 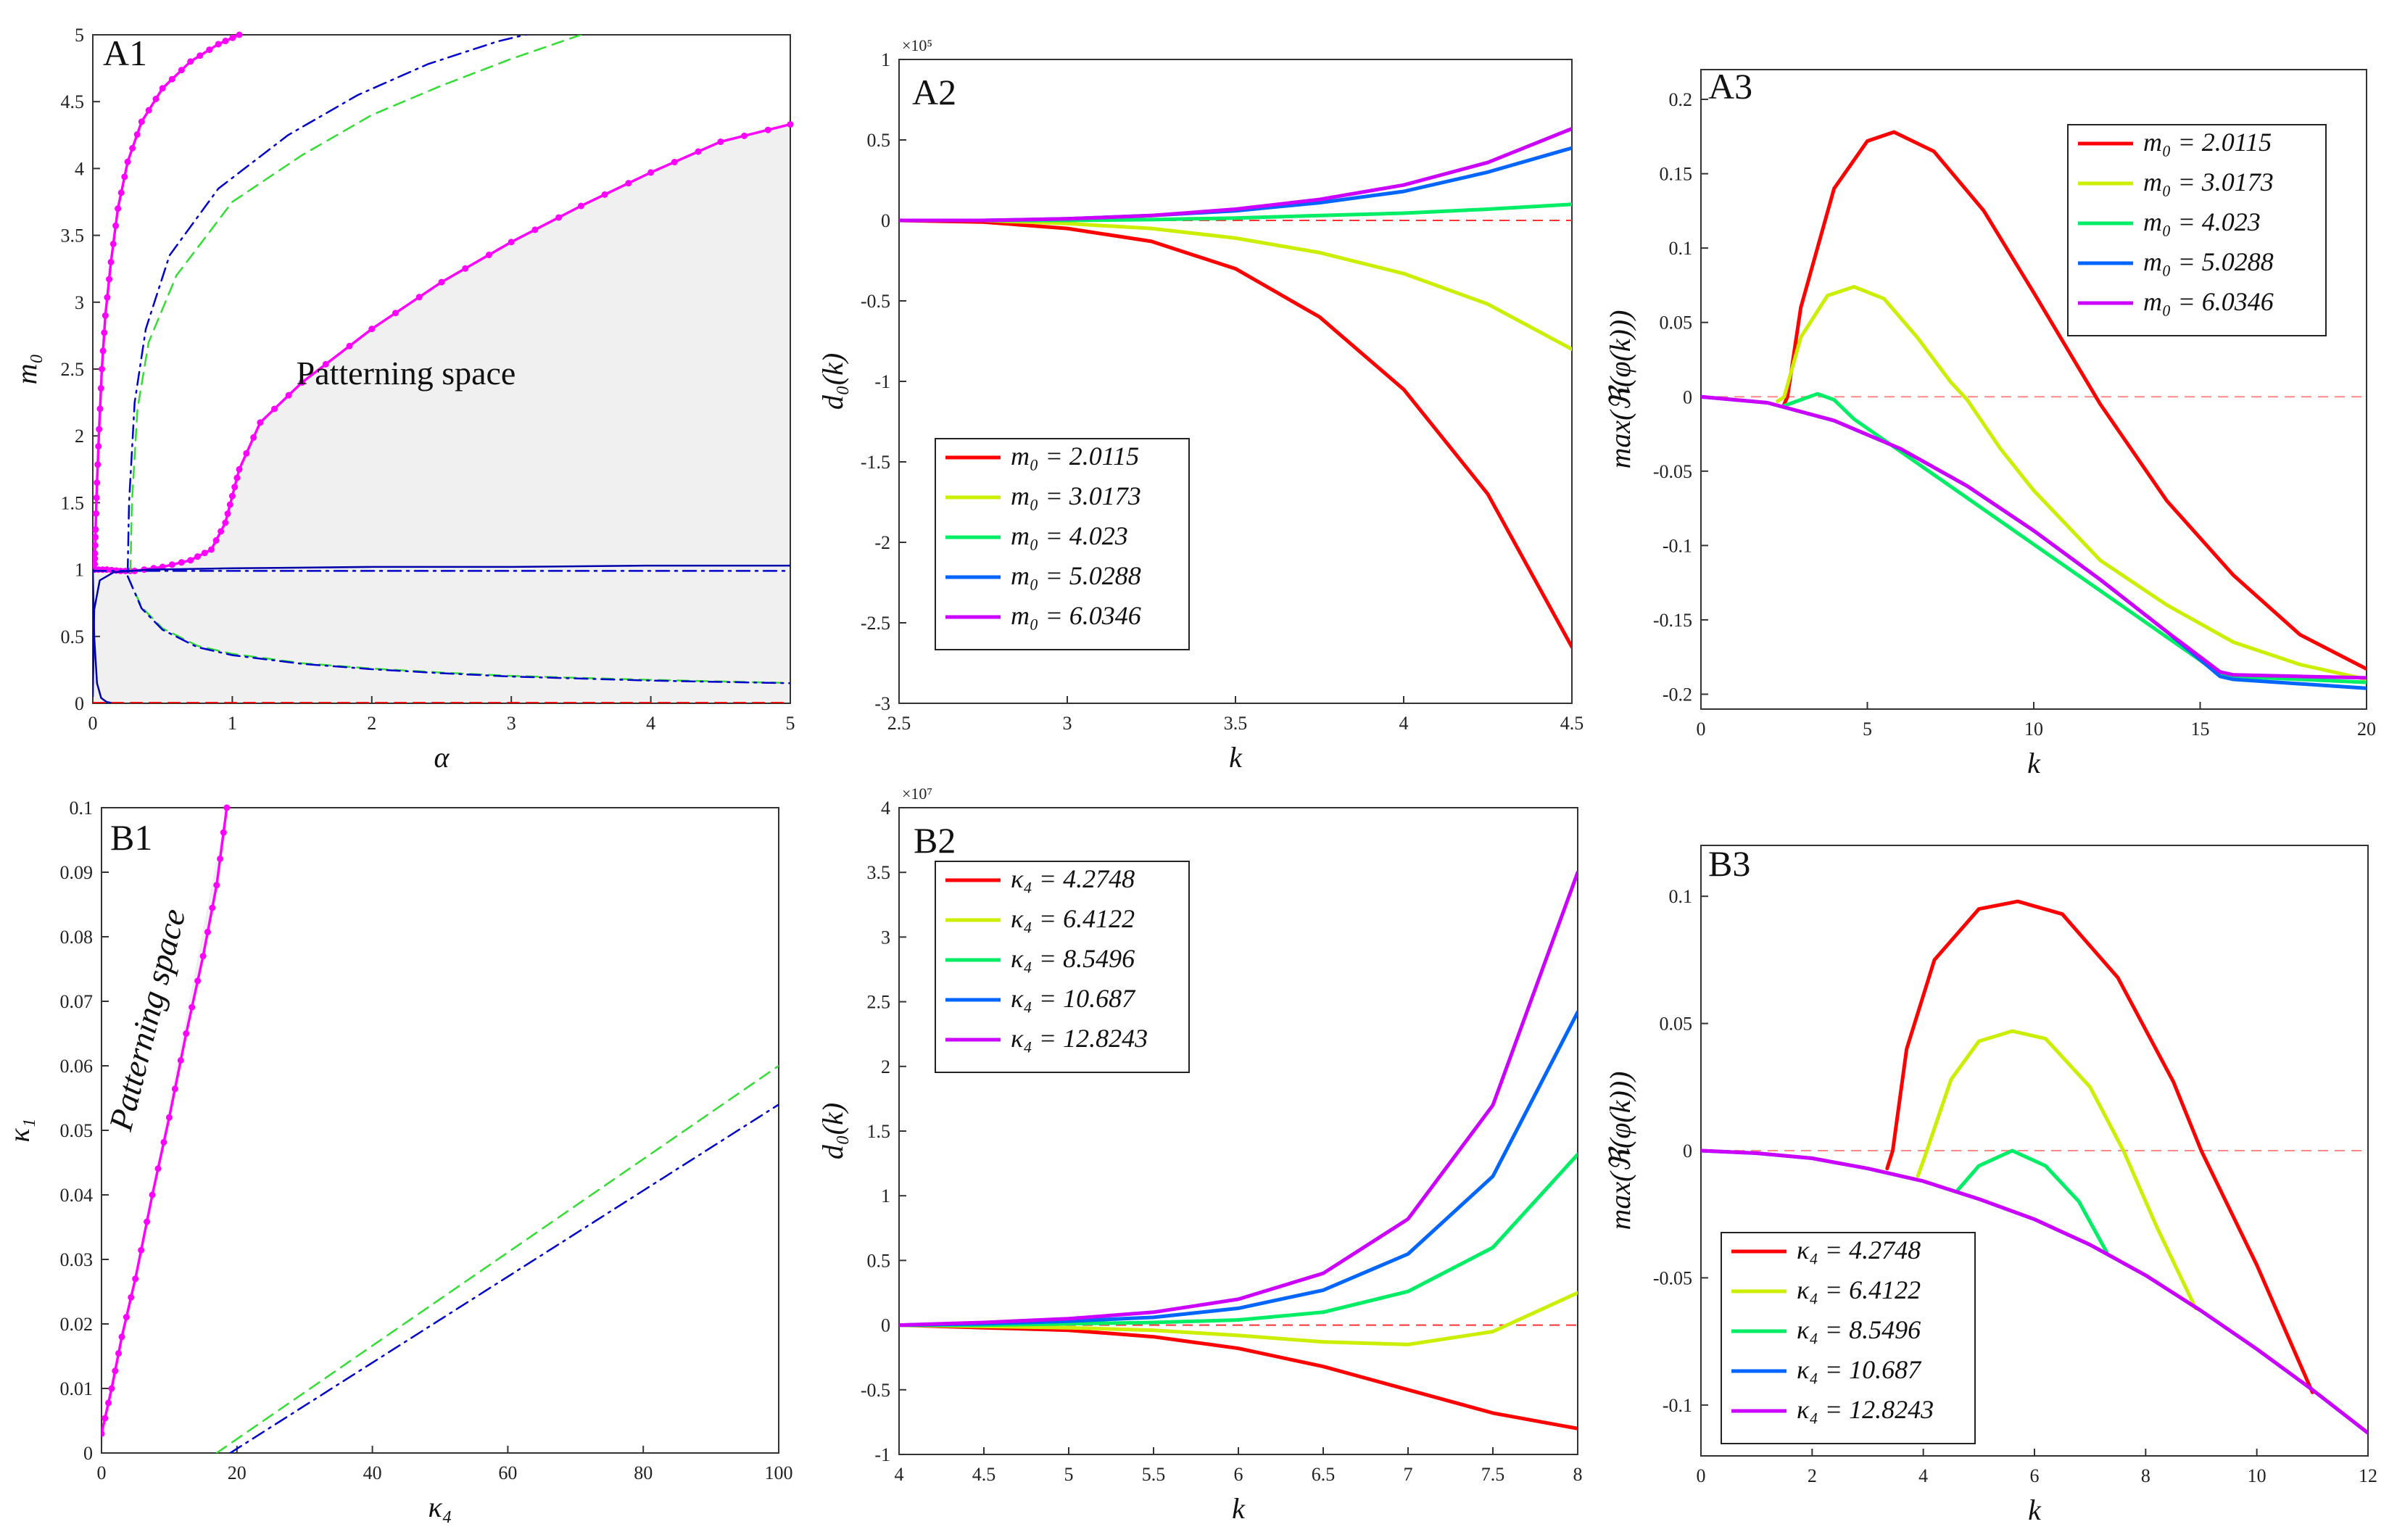 What do you see at coordinates (1812, 1475) in the screenshot?
I see `x-tick-label: 2` at bounding box center [1812, 1475].